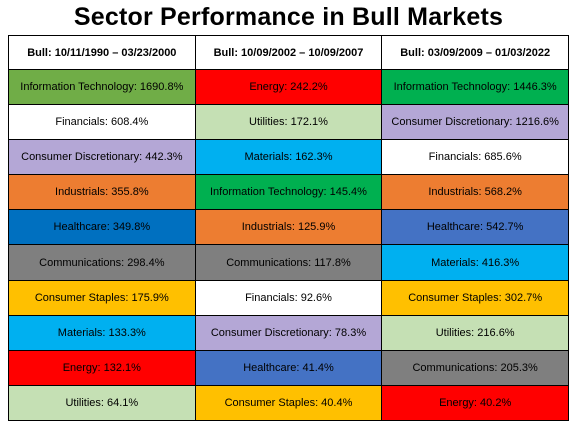 This screenshot has width=577, height=424. What do you see at coordinates (475, 262) in the screenshot?
I see `sector-cell: Materials: 416.3%` at bounding box center [475, 262].